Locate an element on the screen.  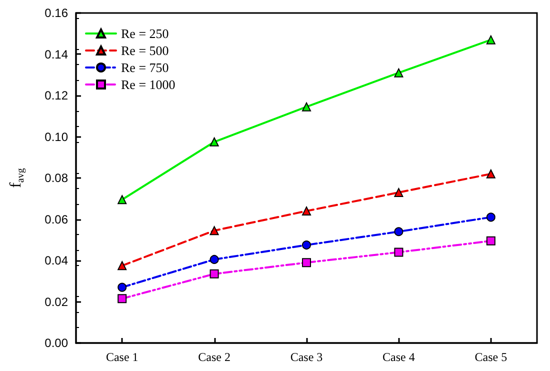
y-tick-label: 0.10 is located at coordinates (56, 137).